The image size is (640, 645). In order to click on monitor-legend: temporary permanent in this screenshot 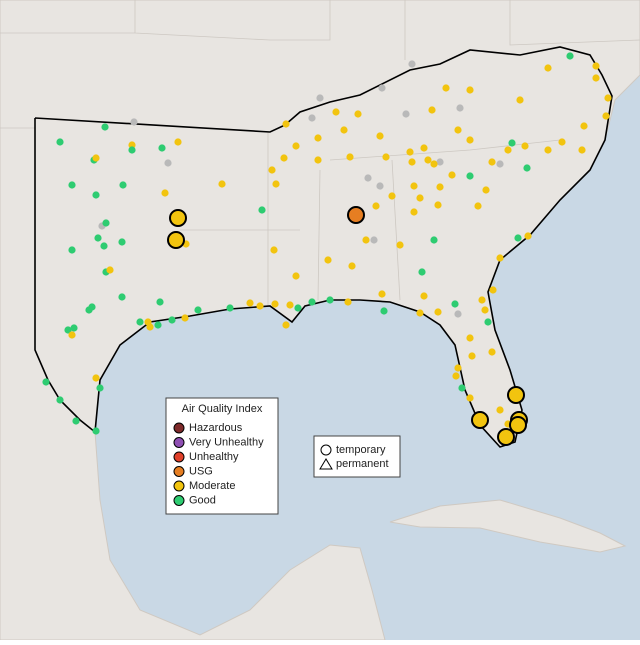, I will do `click(357, 456)`.